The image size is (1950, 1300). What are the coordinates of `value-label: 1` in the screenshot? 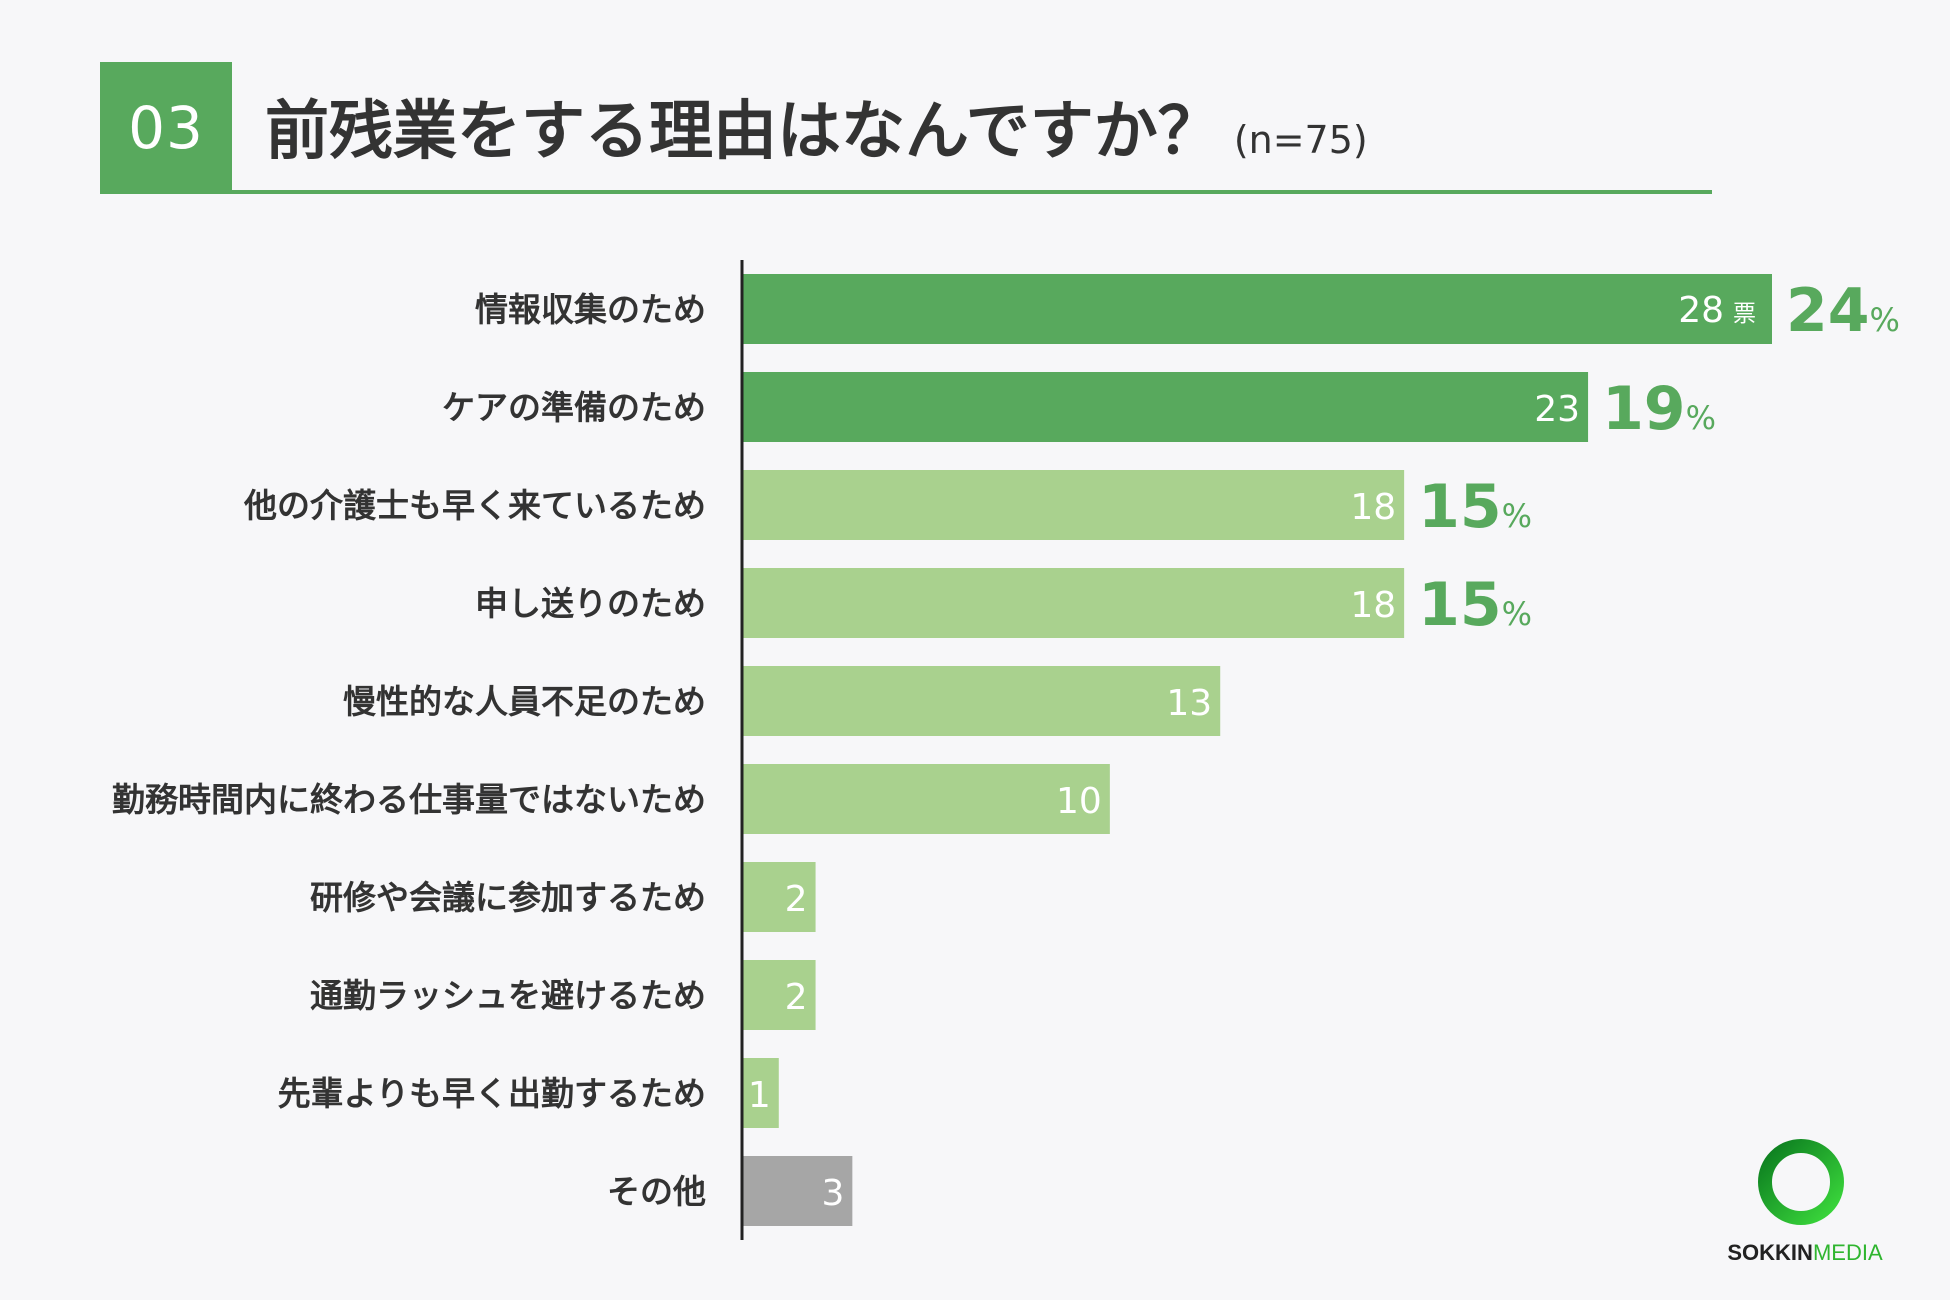 It's located at (759, 1095).